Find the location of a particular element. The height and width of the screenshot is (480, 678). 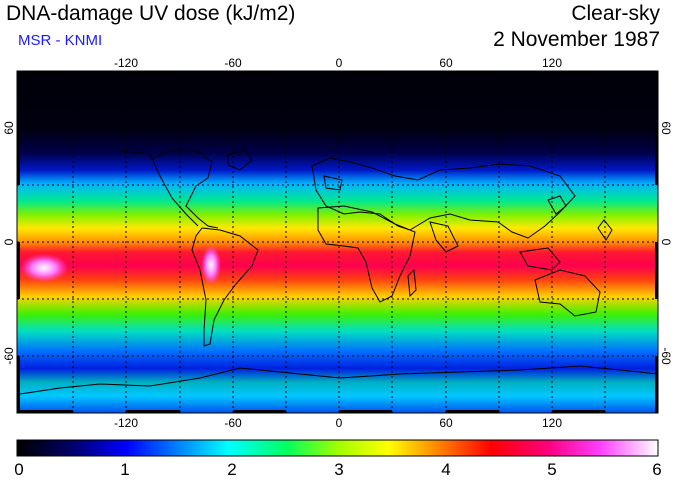

lat-tick-left-1: 60 is located at coordinates (9, 128).